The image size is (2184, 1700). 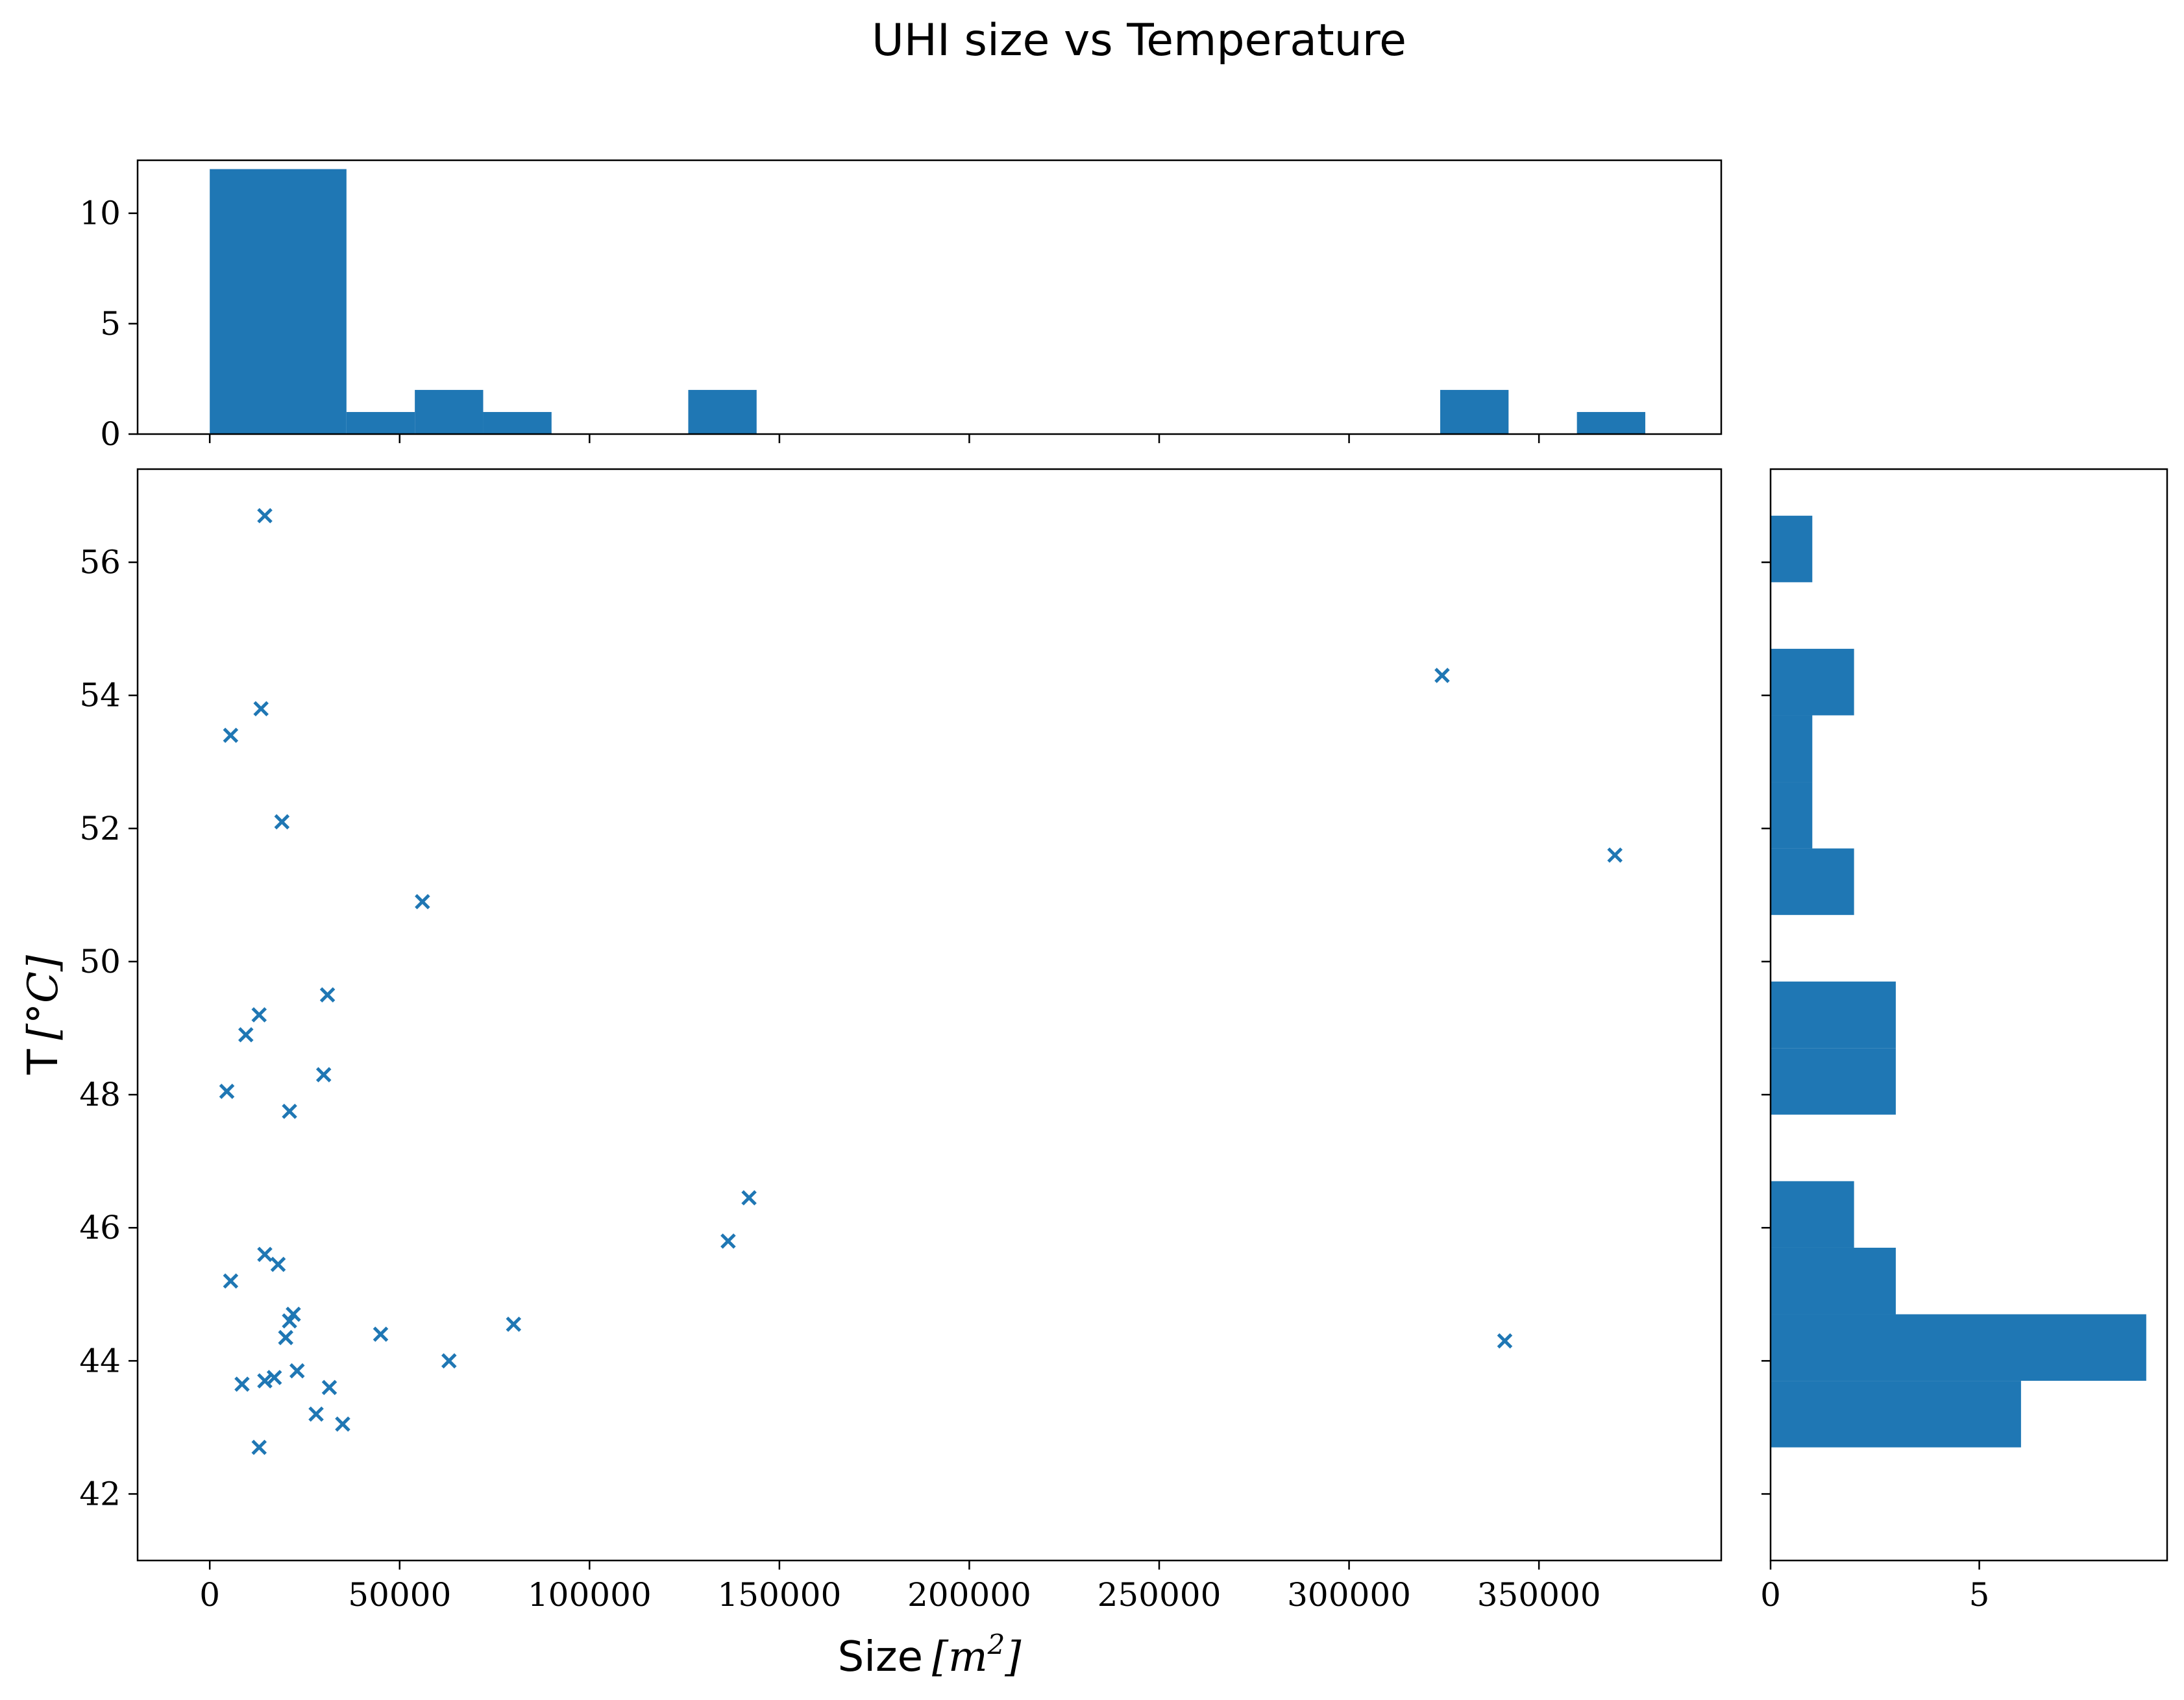 What do you see at coordinates (1539, 1595) in the screenshot?
I see `x-tick-label: 350000` at bounding box center [1539, 1595].